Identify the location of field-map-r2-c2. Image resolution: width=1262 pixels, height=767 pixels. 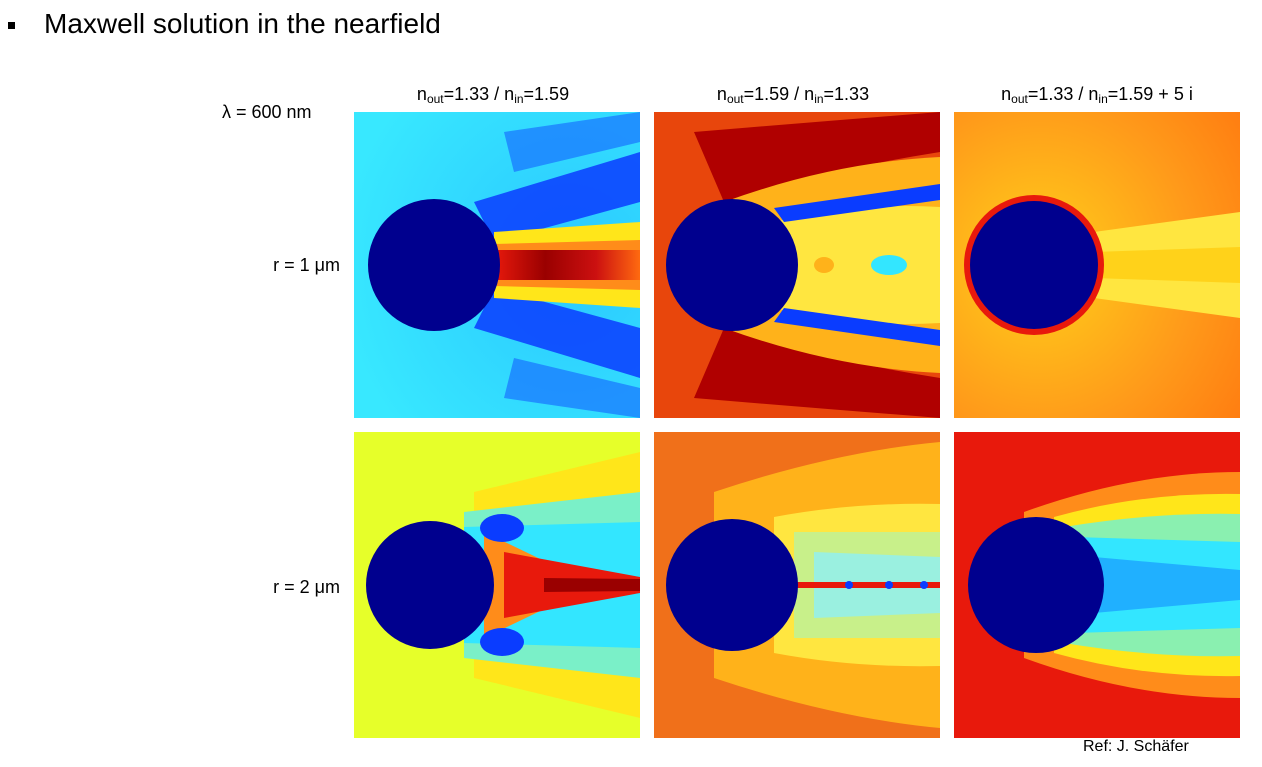
(797, 585).